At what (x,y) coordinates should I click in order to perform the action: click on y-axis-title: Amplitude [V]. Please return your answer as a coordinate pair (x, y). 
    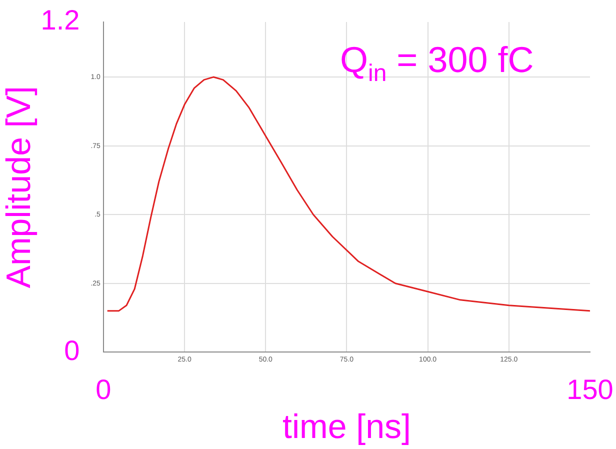
    Looking at the image, I should click on (19, 187).